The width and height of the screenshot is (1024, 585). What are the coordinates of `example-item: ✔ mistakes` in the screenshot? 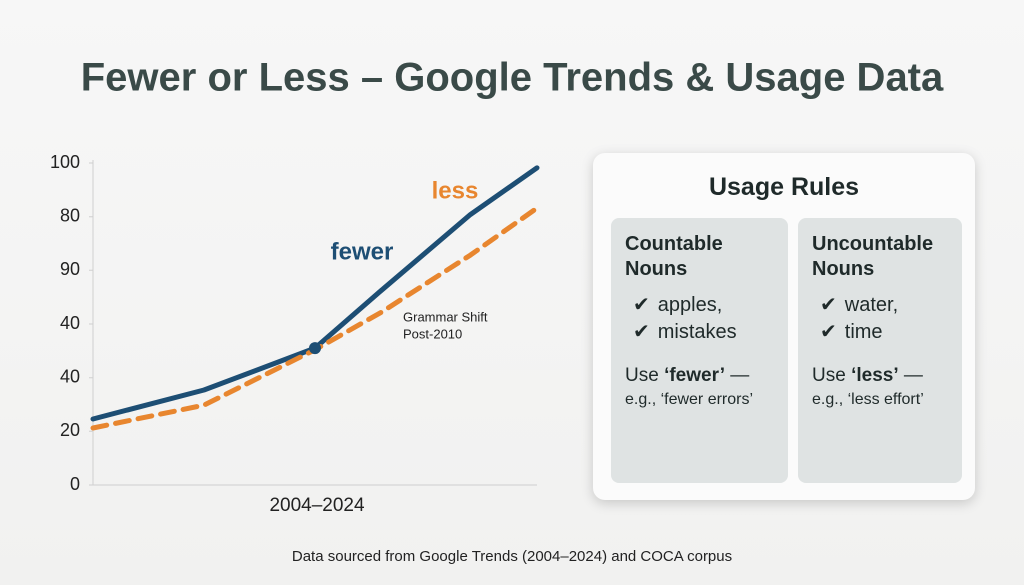 It's located at (699, 332).